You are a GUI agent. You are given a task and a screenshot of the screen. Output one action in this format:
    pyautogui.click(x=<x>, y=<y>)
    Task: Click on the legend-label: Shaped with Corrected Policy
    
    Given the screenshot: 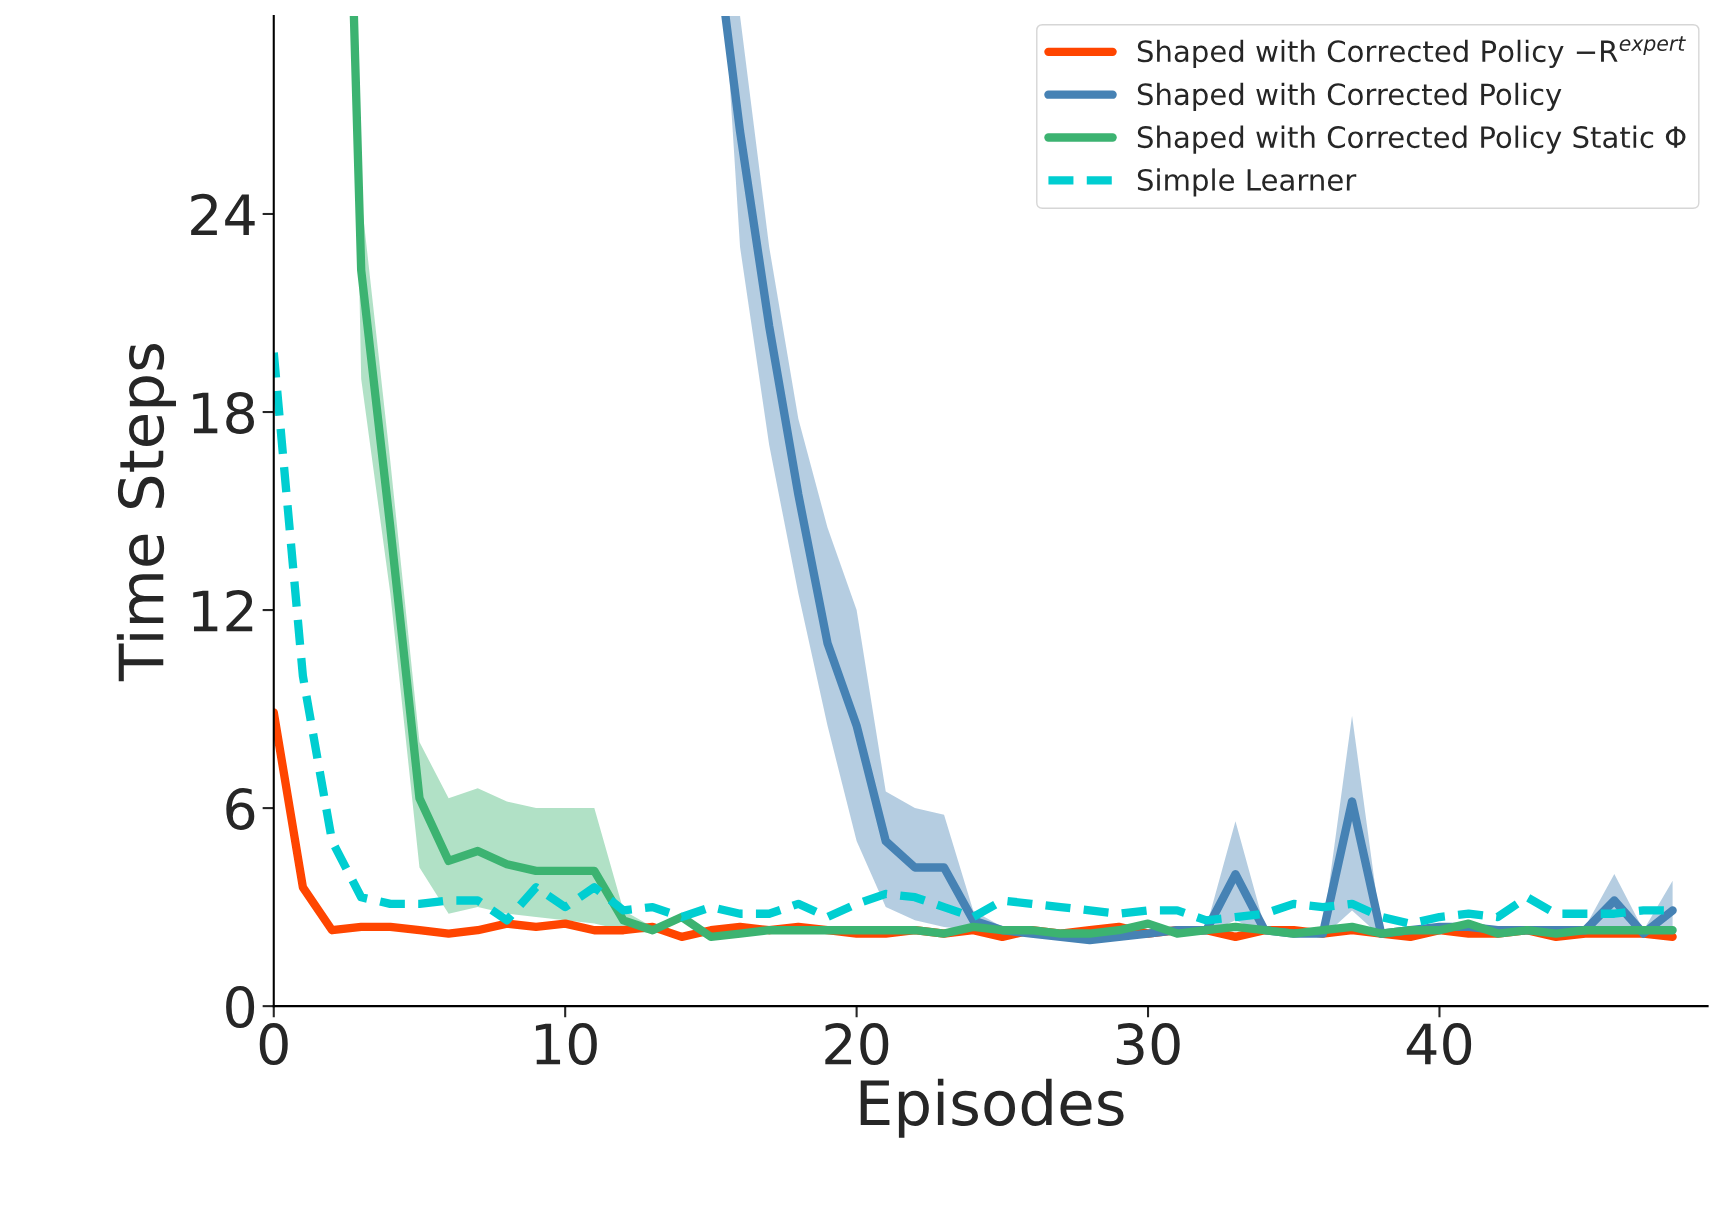 What is the action you would take?
    pyautogui.click(x=1349, y=96)
    